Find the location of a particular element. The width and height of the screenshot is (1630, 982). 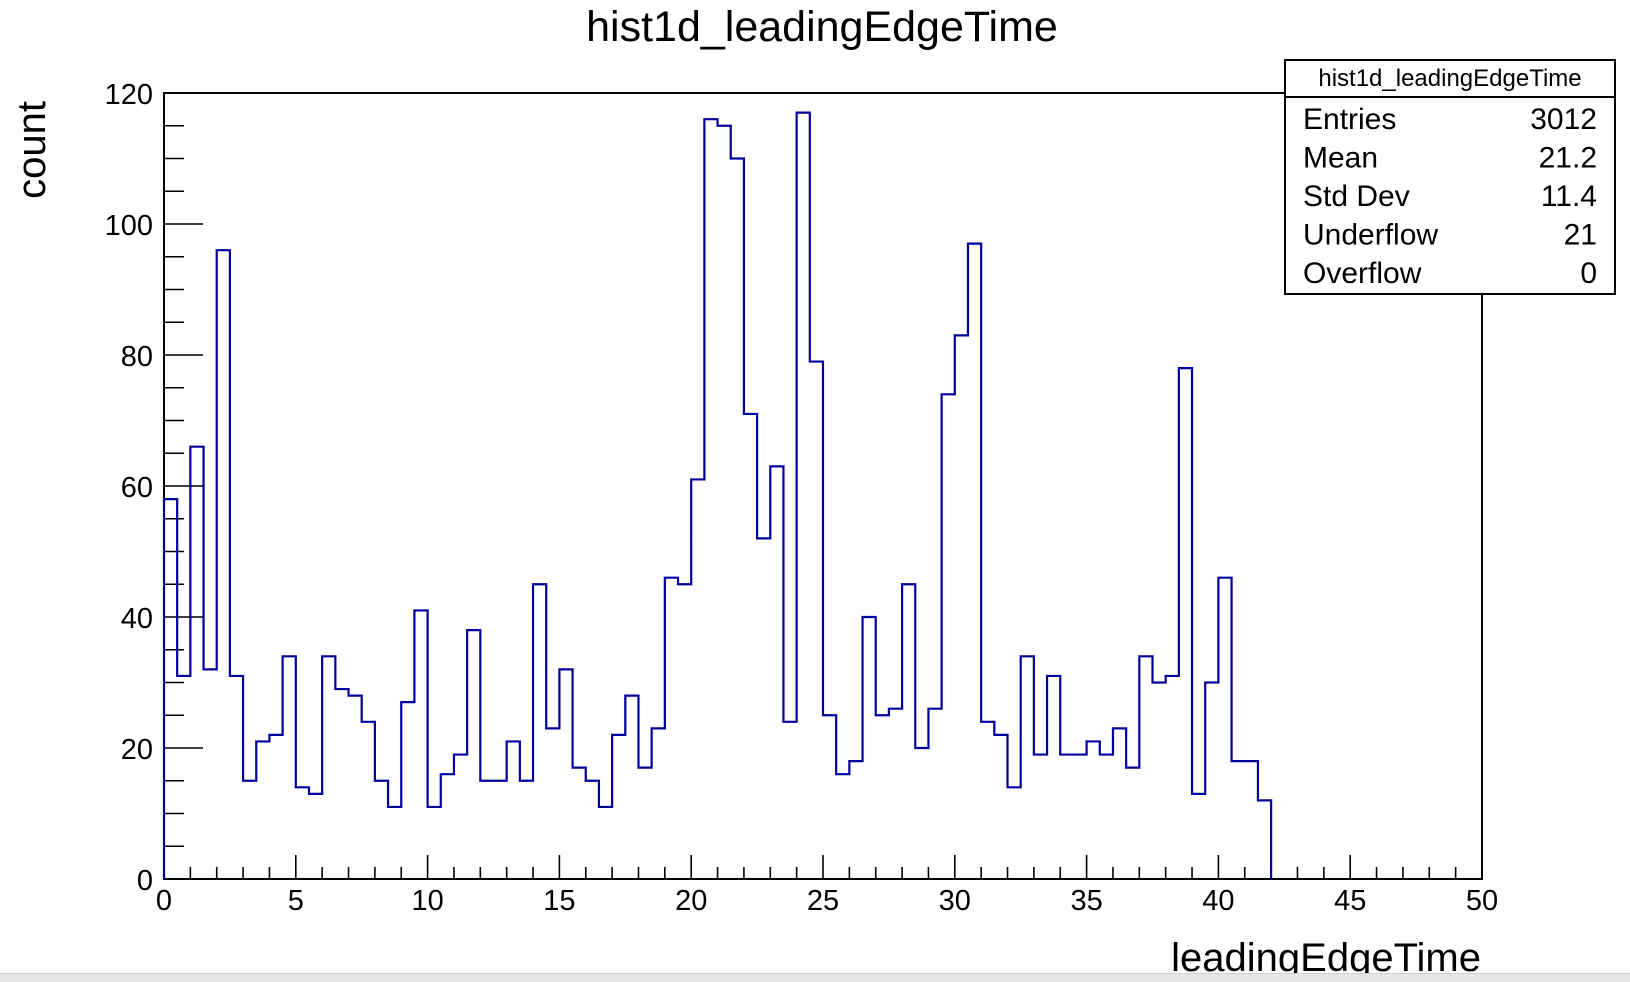

y-axis-label: count is located at coordinates (32, 150).